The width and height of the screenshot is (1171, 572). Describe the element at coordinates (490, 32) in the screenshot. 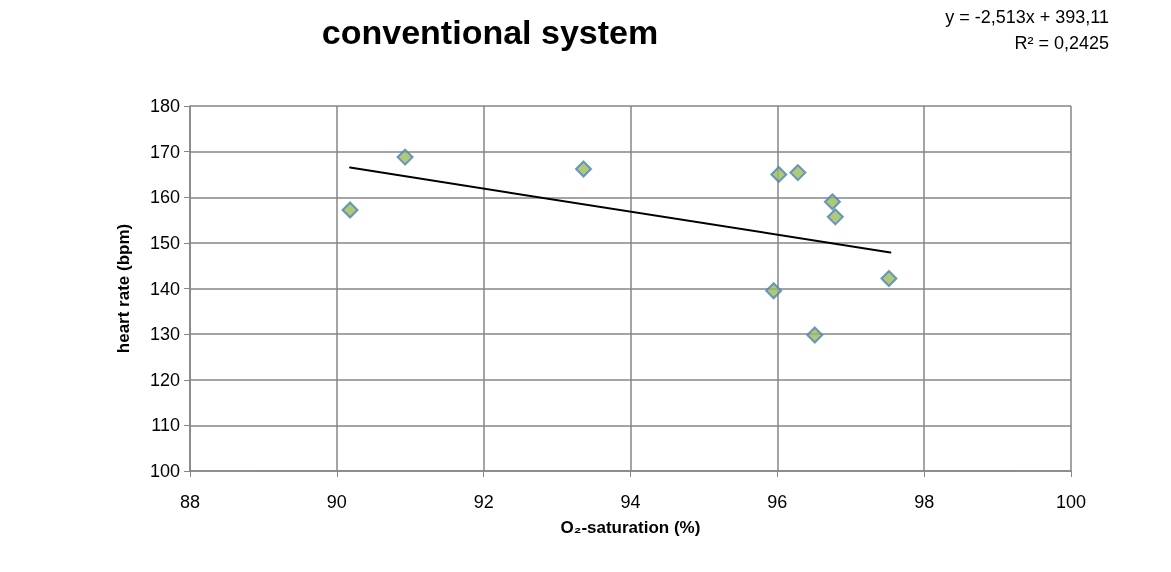

I see `chart-title: conventional system` at that location.